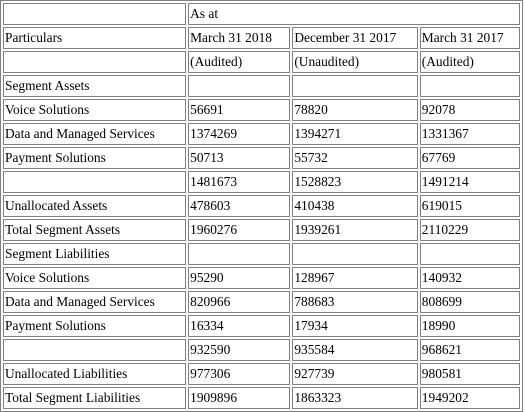 This screenshot has height=412, width=525. I want to click on row-value: 788683, so click(355, 302).